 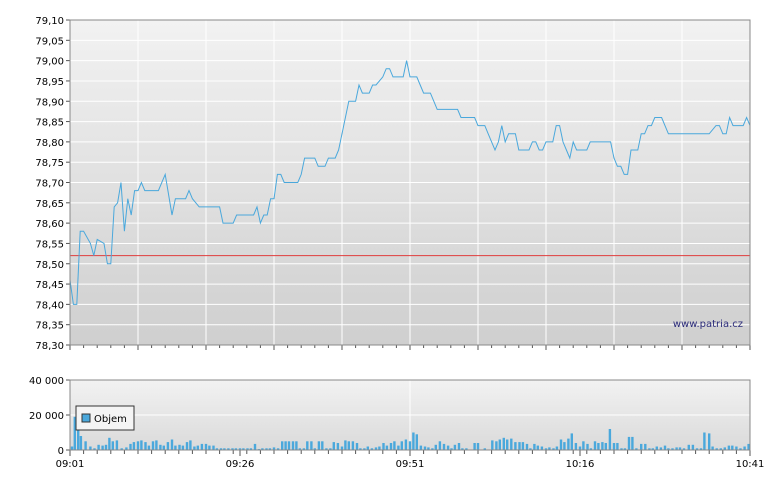 I want to click on volume-x-axis: 09:01 09:26 09:51 10:16 10:41, so click(x=410, y=460).